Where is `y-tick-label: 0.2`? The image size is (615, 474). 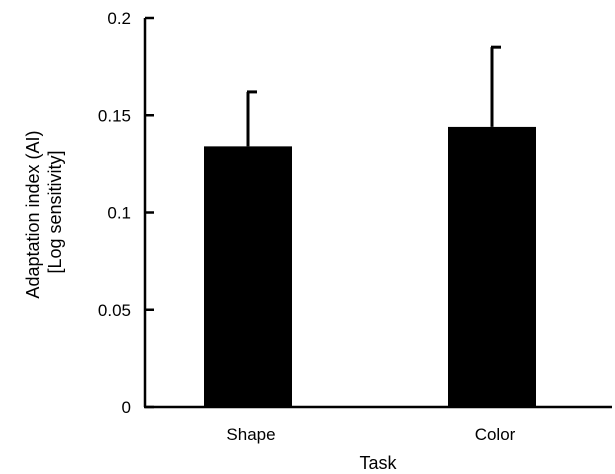
y-tick-label: 0.2 is located at coordinates (119, 18).